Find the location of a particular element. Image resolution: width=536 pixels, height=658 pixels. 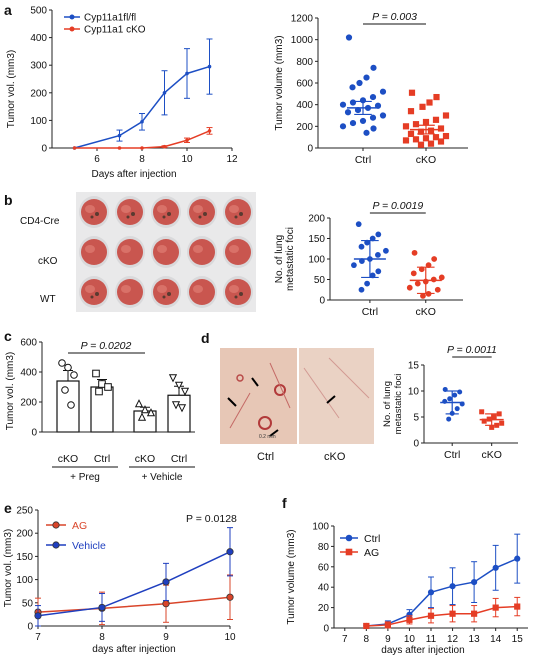

panel-label-e: e is located at coordinates (8, 508).